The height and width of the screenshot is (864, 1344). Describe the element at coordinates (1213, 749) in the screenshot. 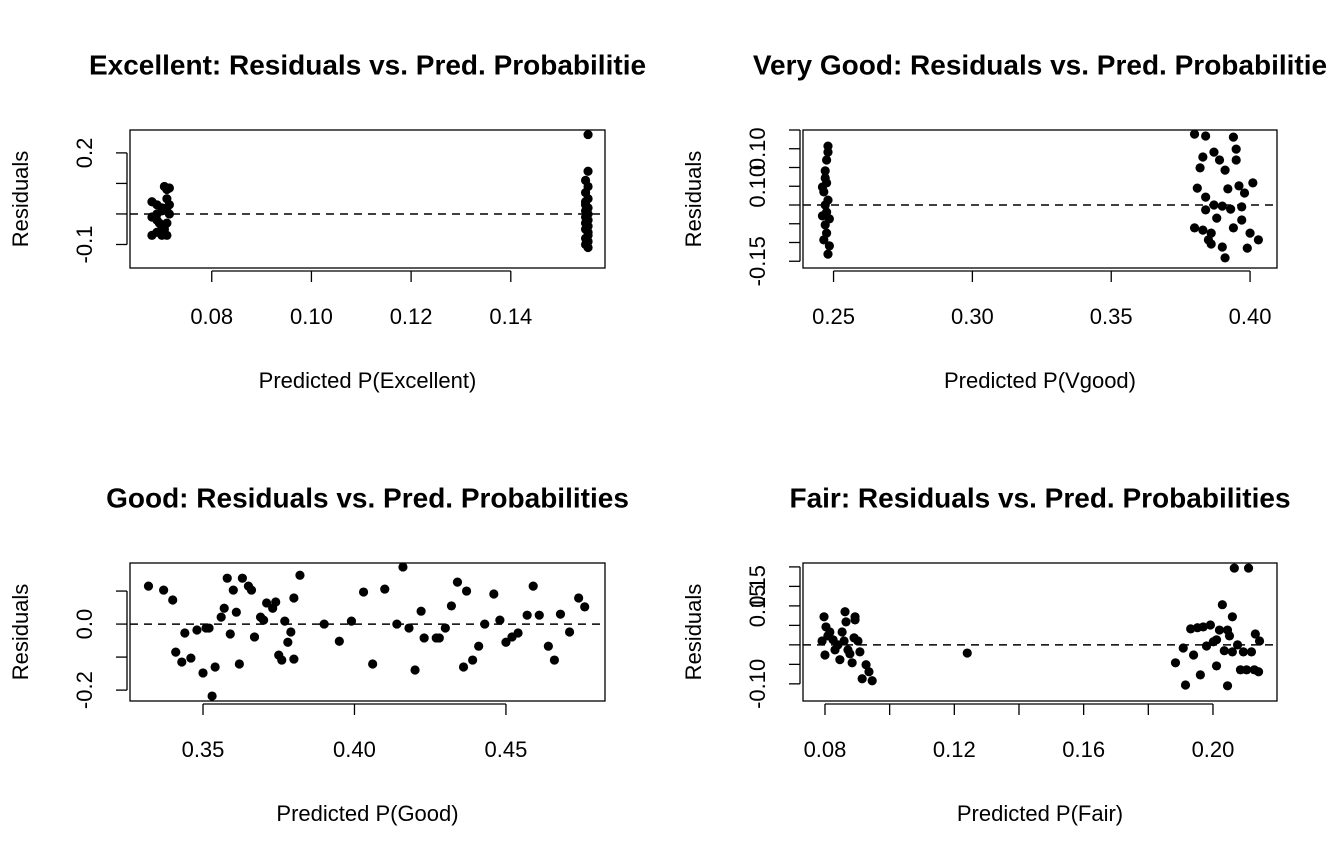

I see `x-tick-label: 0.20` at that location.